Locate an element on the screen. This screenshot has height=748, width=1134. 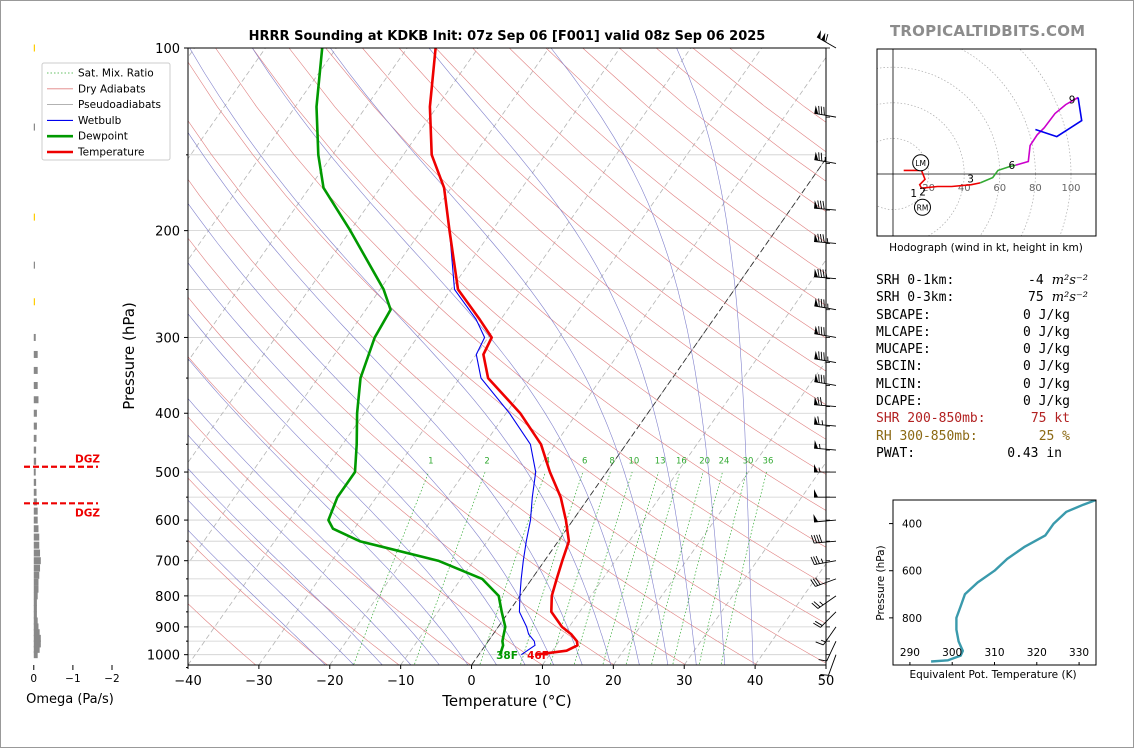
y-tick-label: 900 is located at coordinates (167, 628).